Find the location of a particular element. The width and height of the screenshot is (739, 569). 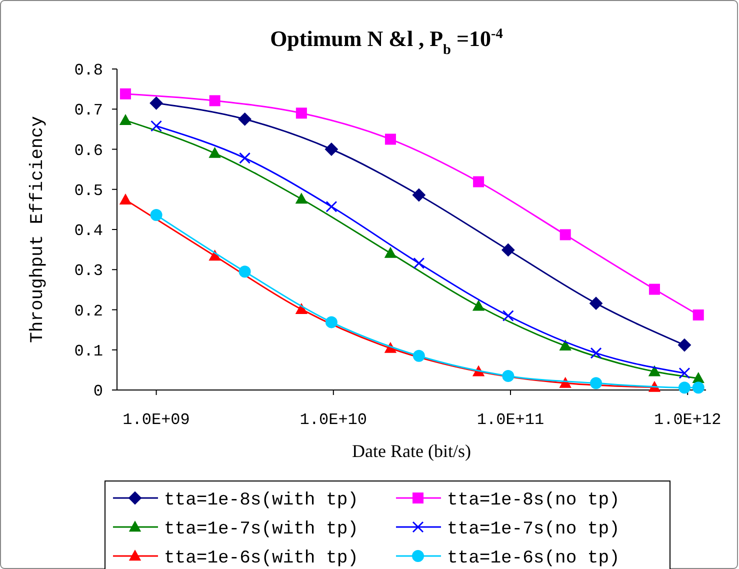

legend-label: tta=1e-7s(with tp) is located at coordinates (261, 529).